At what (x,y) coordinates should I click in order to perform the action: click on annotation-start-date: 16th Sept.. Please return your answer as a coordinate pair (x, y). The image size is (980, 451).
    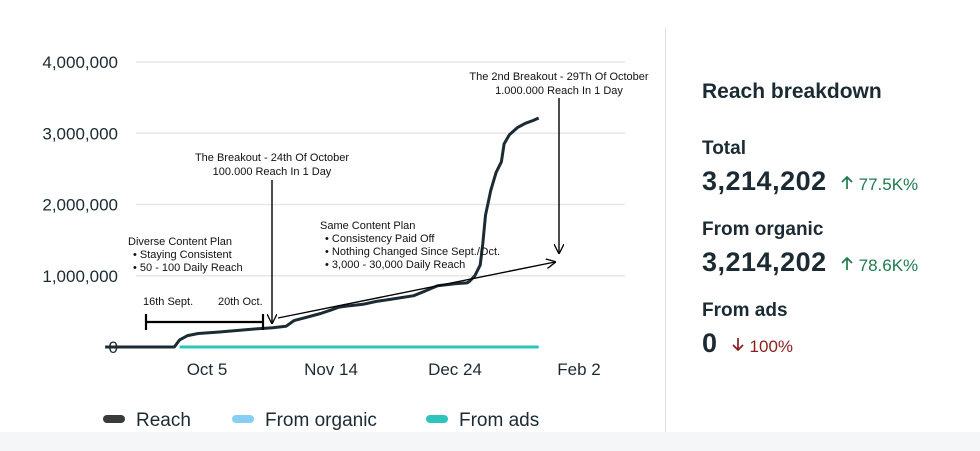
    Looking at the image, I should click on (168, 302).